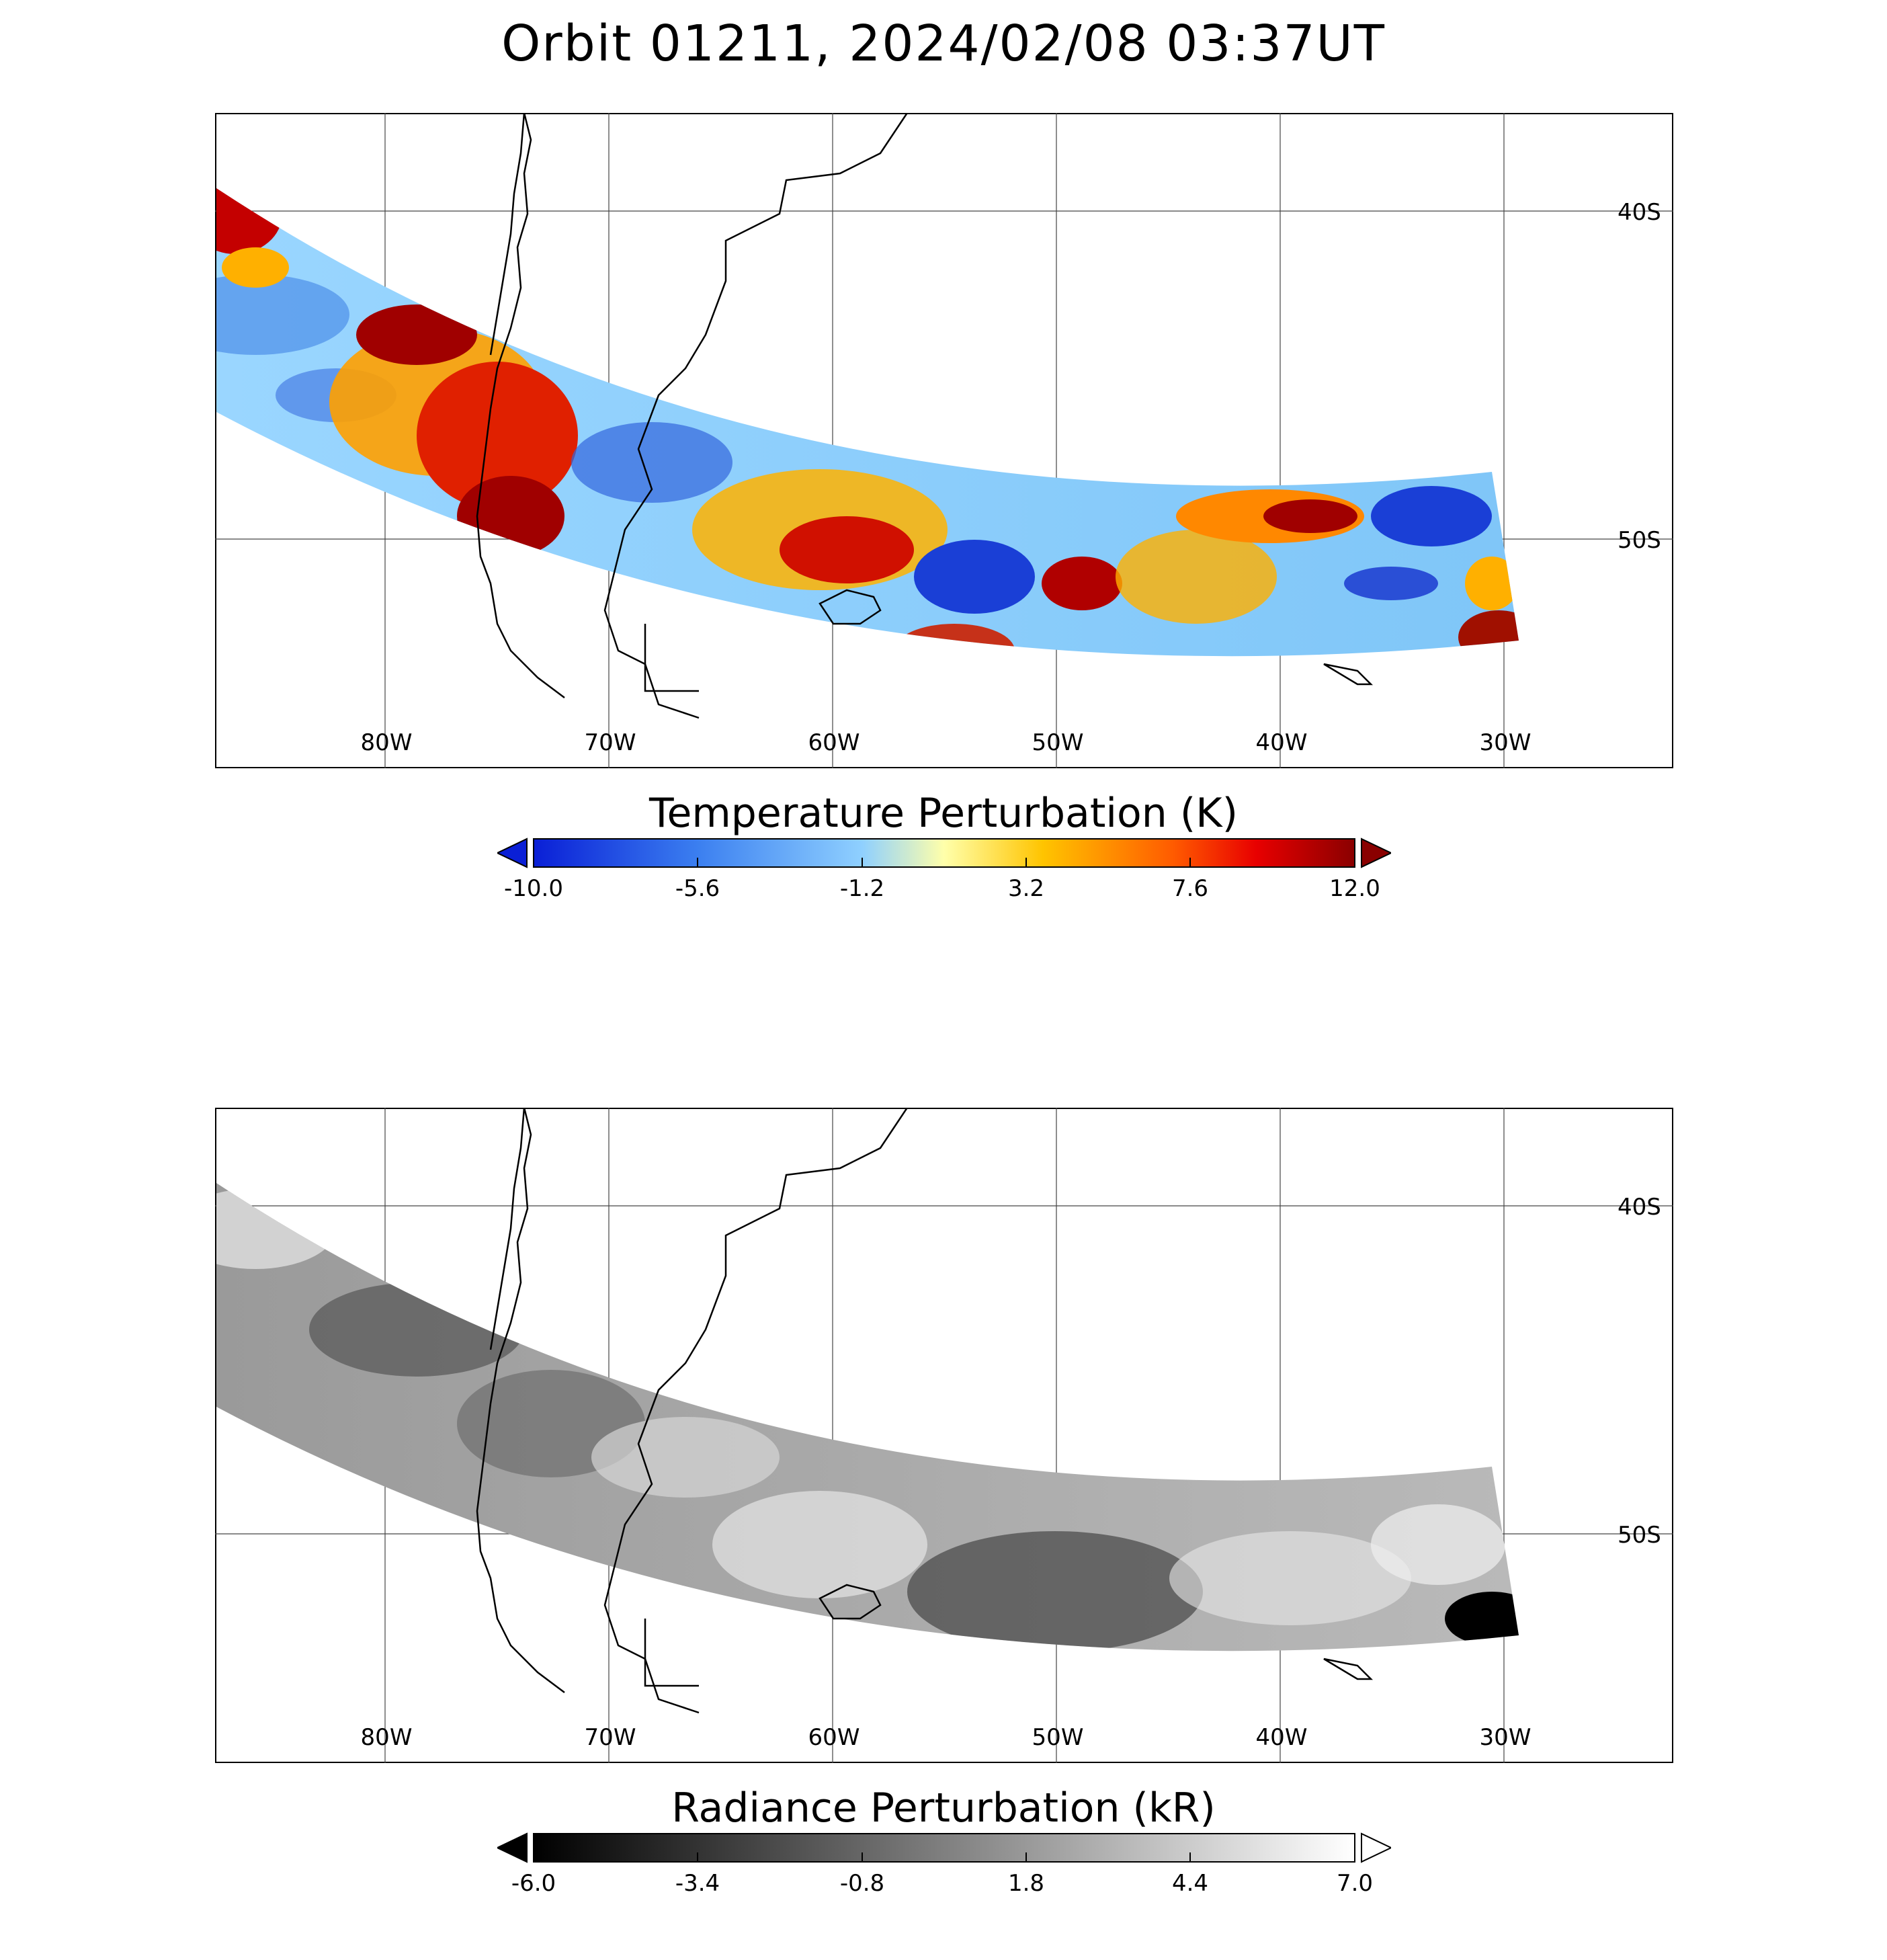 This screenshot has height=1960, width=1887. I want to click on temp-tick-2: -1.2, so click(862, 889).